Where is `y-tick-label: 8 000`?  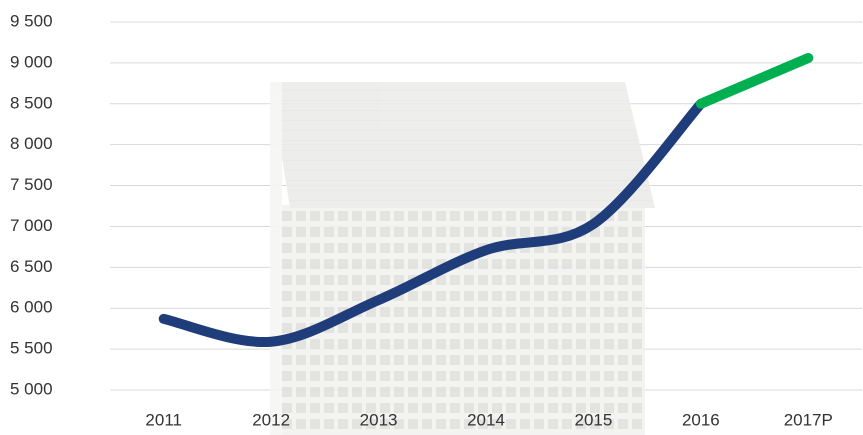
y-tick-label: 8 000 is located at coordinates (31, 143).